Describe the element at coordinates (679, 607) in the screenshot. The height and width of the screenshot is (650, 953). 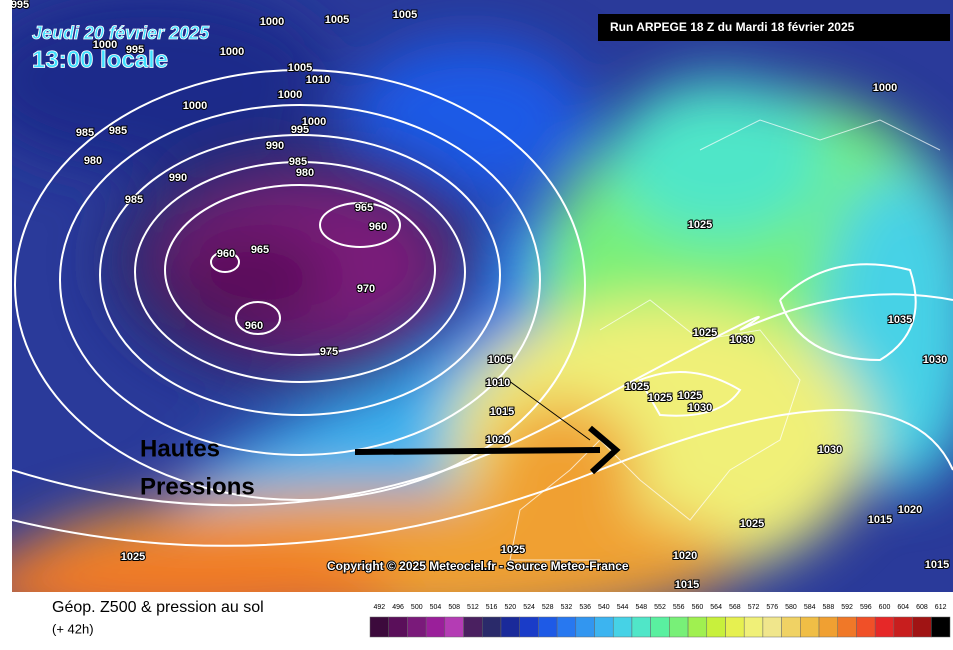
I see `legend-label: 556` at that location.